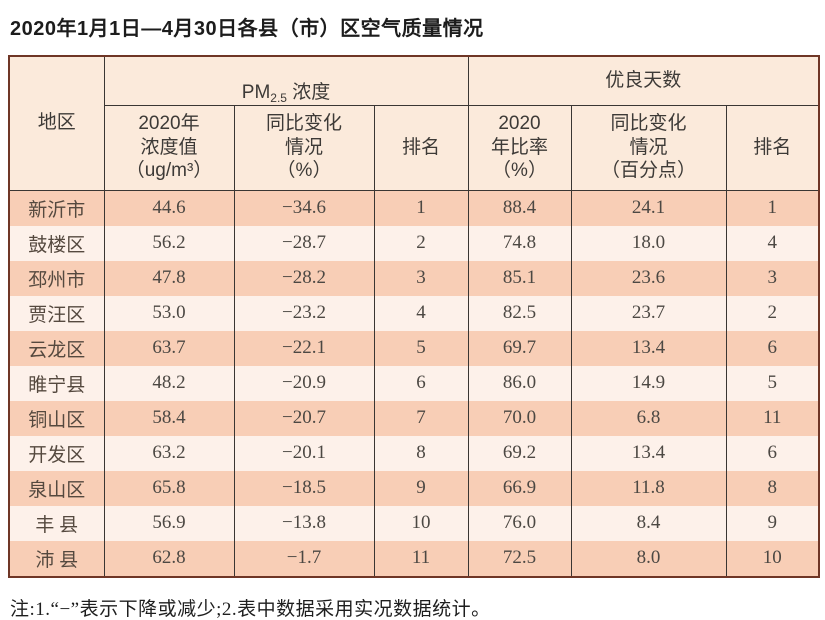 The image size is (825, 620). Describe the element at coordinates (772, 523) in the screenshot. I see `days-rank-cell: 9` at that location.